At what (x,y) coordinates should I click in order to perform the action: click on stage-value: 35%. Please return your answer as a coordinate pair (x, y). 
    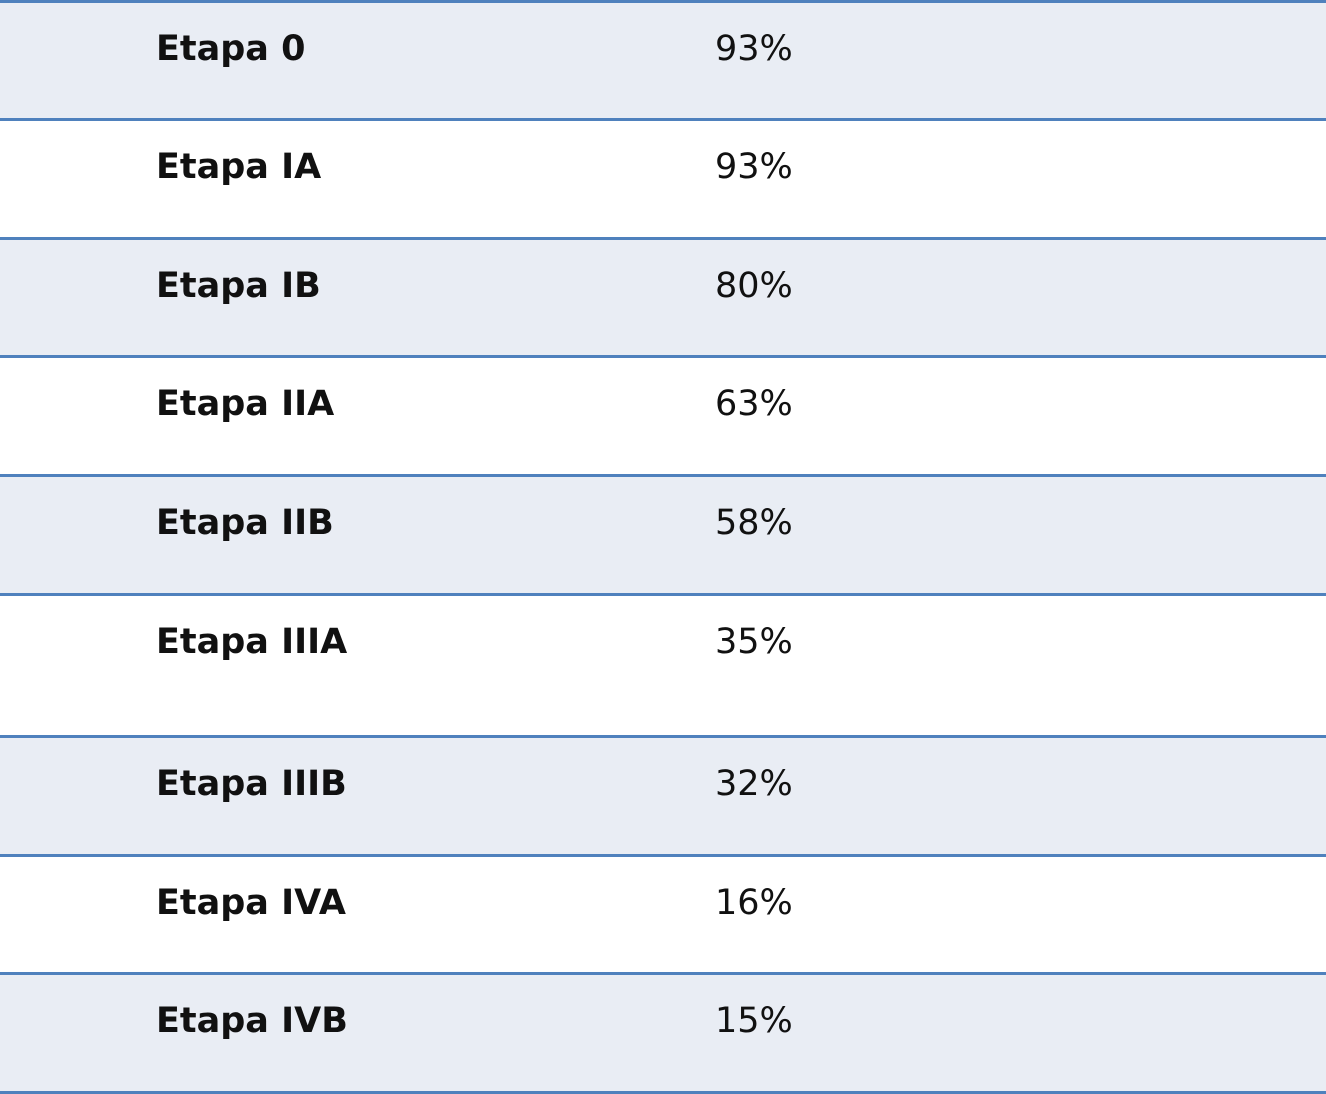
    Looking at the image, I should click on (754, 642).